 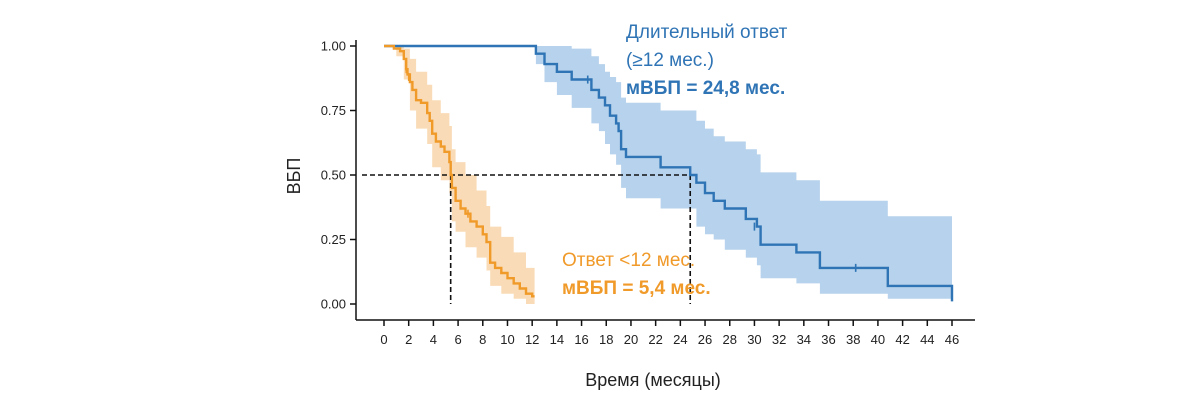 What do you see at coordinates (581, 339) in the screenshot?
I see `x-tick-label-8: 16` at bounding box center [581, 339].